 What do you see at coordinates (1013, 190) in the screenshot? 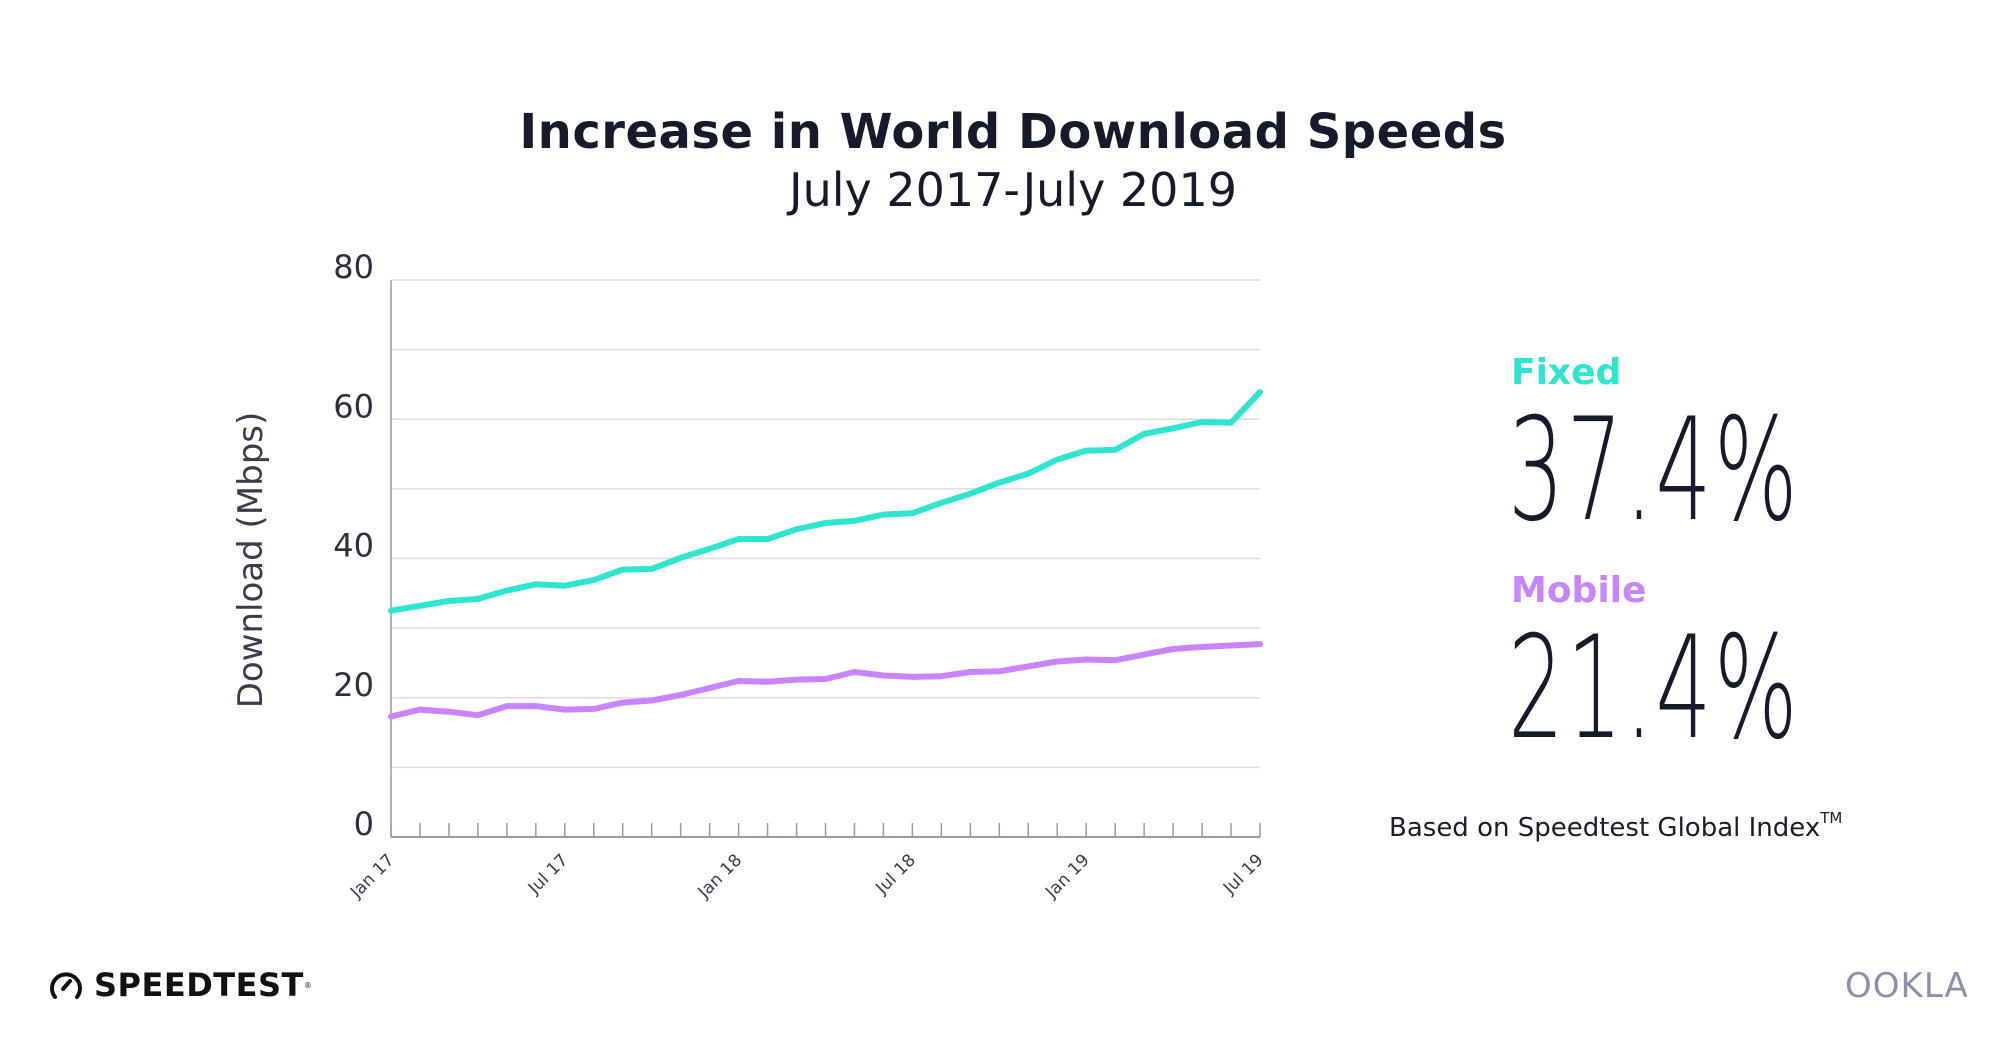
I see `chart-subtitle: July 2017-July 2019` at bounding box center [1013, 190].